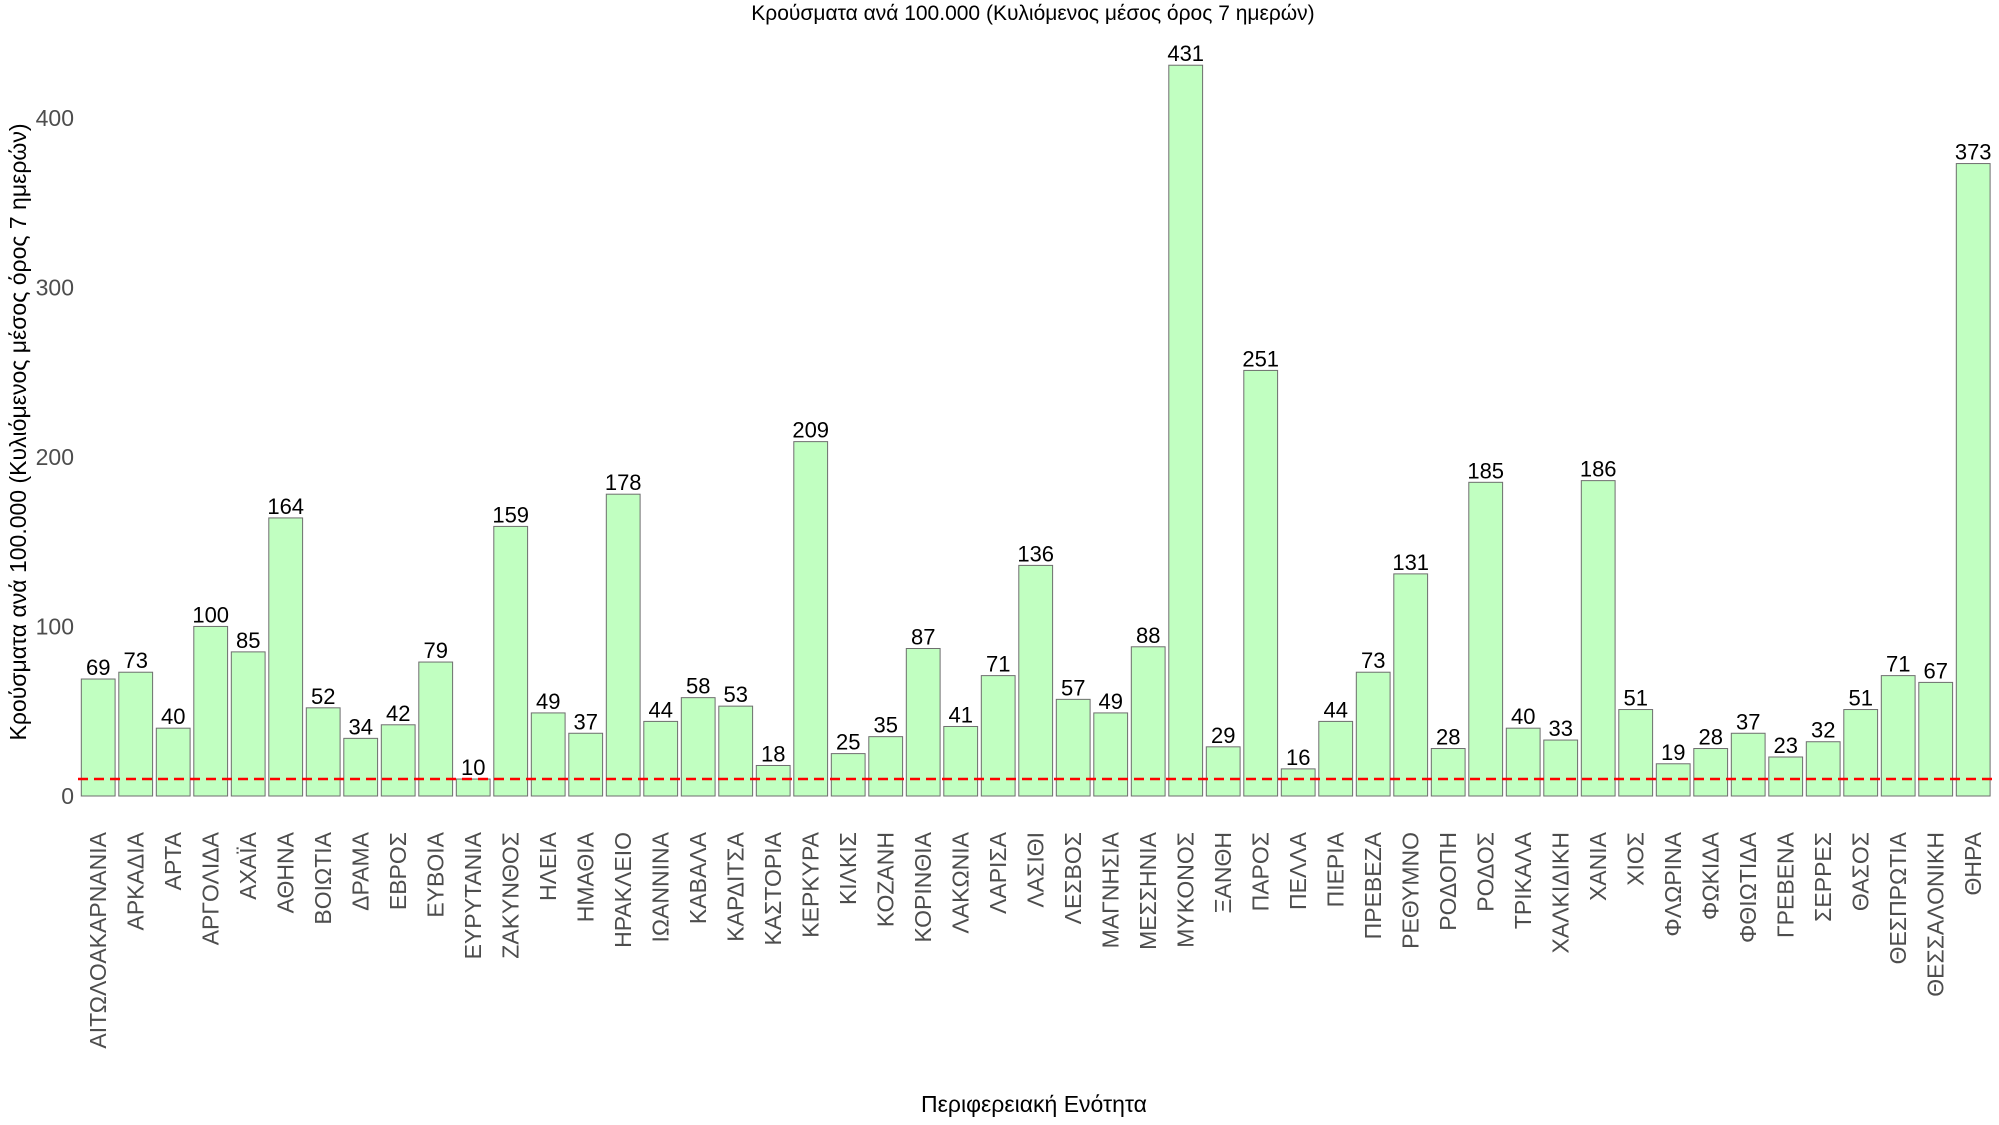  I want to click on bar-value-label-29: 88, so click(1148, 635).